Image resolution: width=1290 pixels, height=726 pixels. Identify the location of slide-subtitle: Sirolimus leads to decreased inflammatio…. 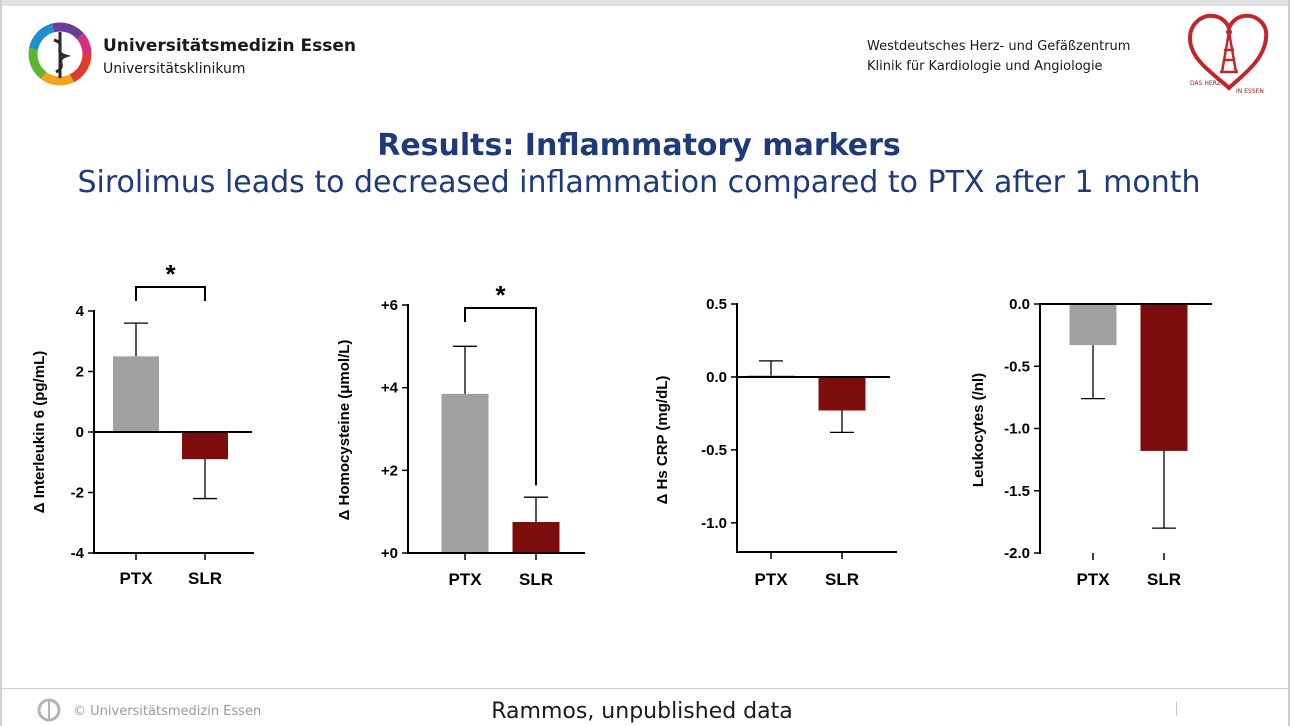
(639, 182).